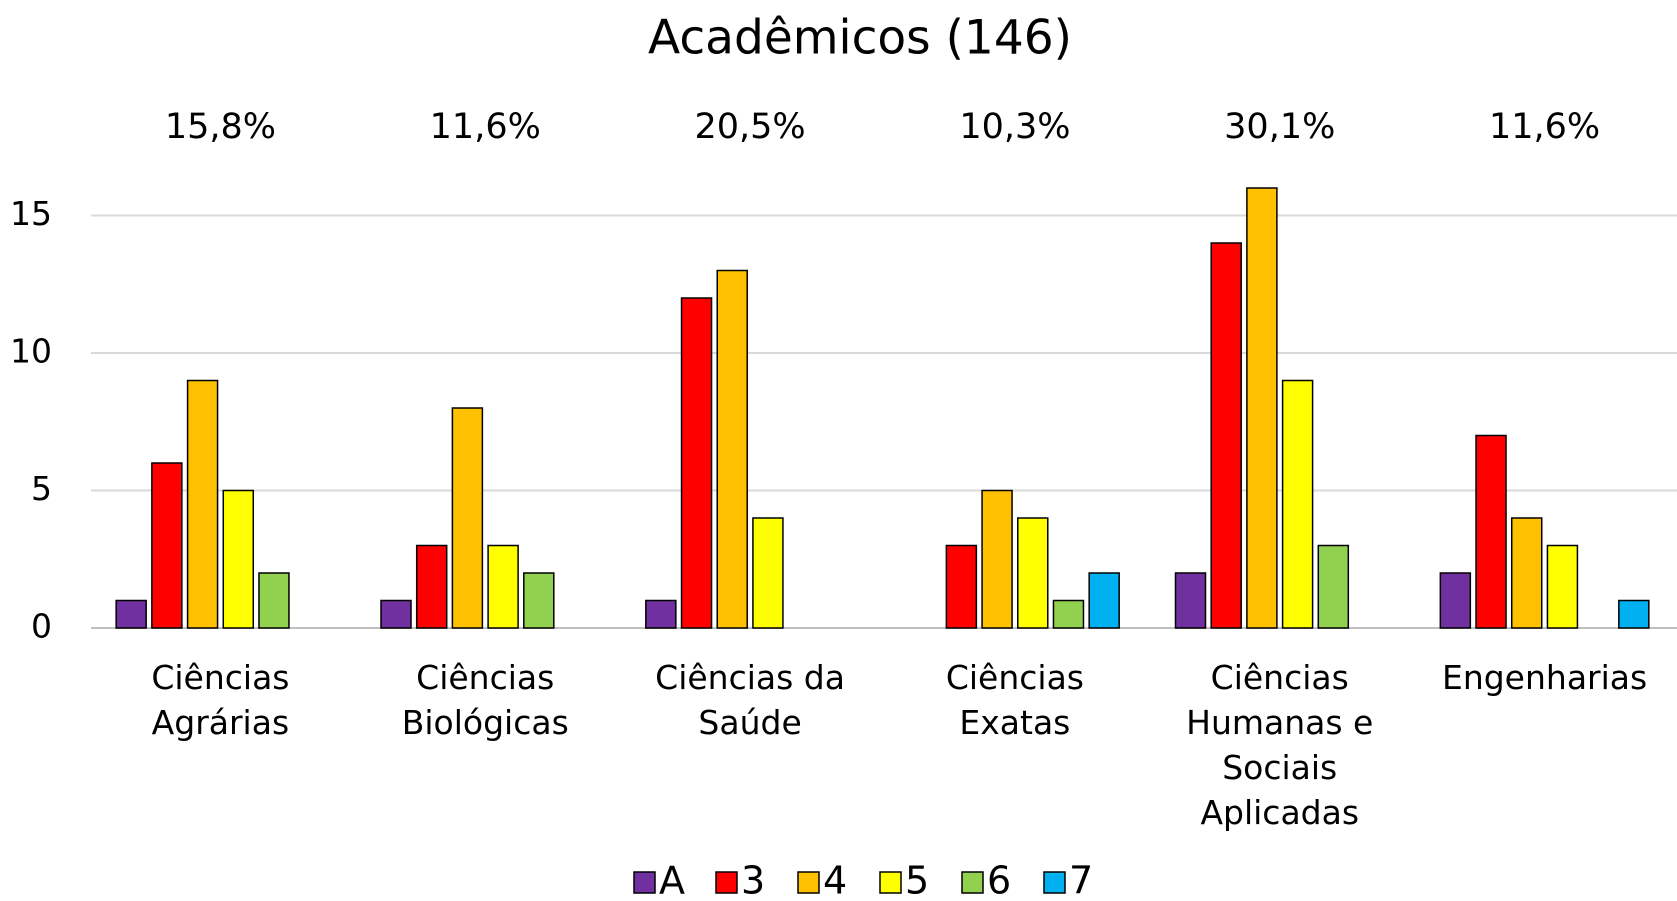  What do you see at coordinates (220, 700) in the screenshot?
I see `x-tick-label: Ciências Agrárias` at bounding box center [220, 700].